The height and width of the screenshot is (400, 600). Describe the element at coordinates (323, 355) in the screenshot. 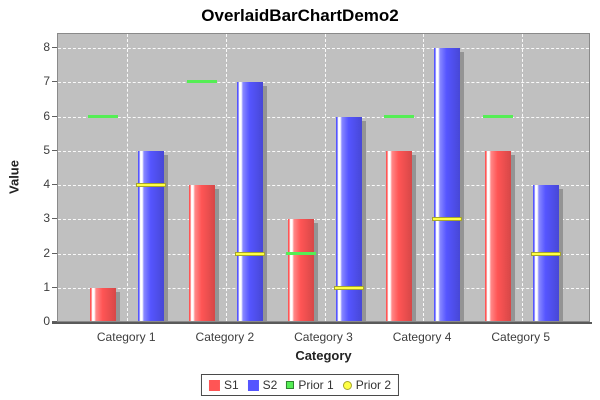

I see `x-axis-label: Category` at that location.